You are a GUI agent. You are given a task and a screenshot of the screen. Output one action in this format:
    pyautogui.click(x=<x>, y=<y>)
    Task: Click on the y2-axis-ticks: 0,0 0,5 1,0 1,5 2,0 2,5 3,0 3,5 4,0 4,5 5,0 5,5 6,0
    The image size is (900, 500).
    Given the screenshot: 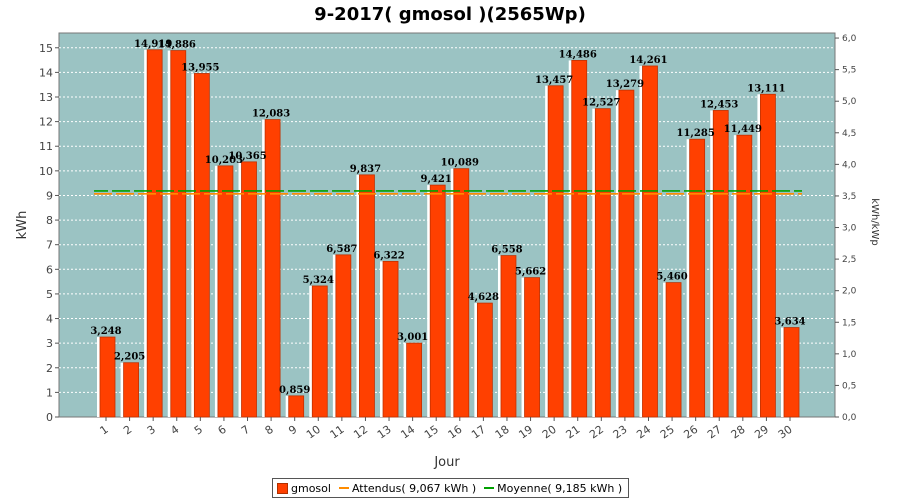 What is the action you would take?
    pyautogui.click(x=846, y=228)
    